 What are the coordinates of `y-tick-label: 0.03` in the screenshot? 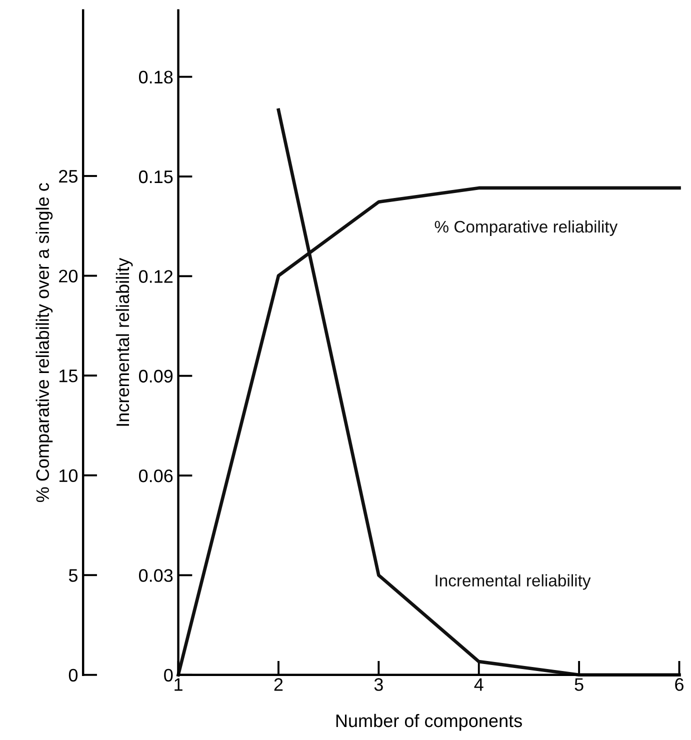 It's located at (155, 575).